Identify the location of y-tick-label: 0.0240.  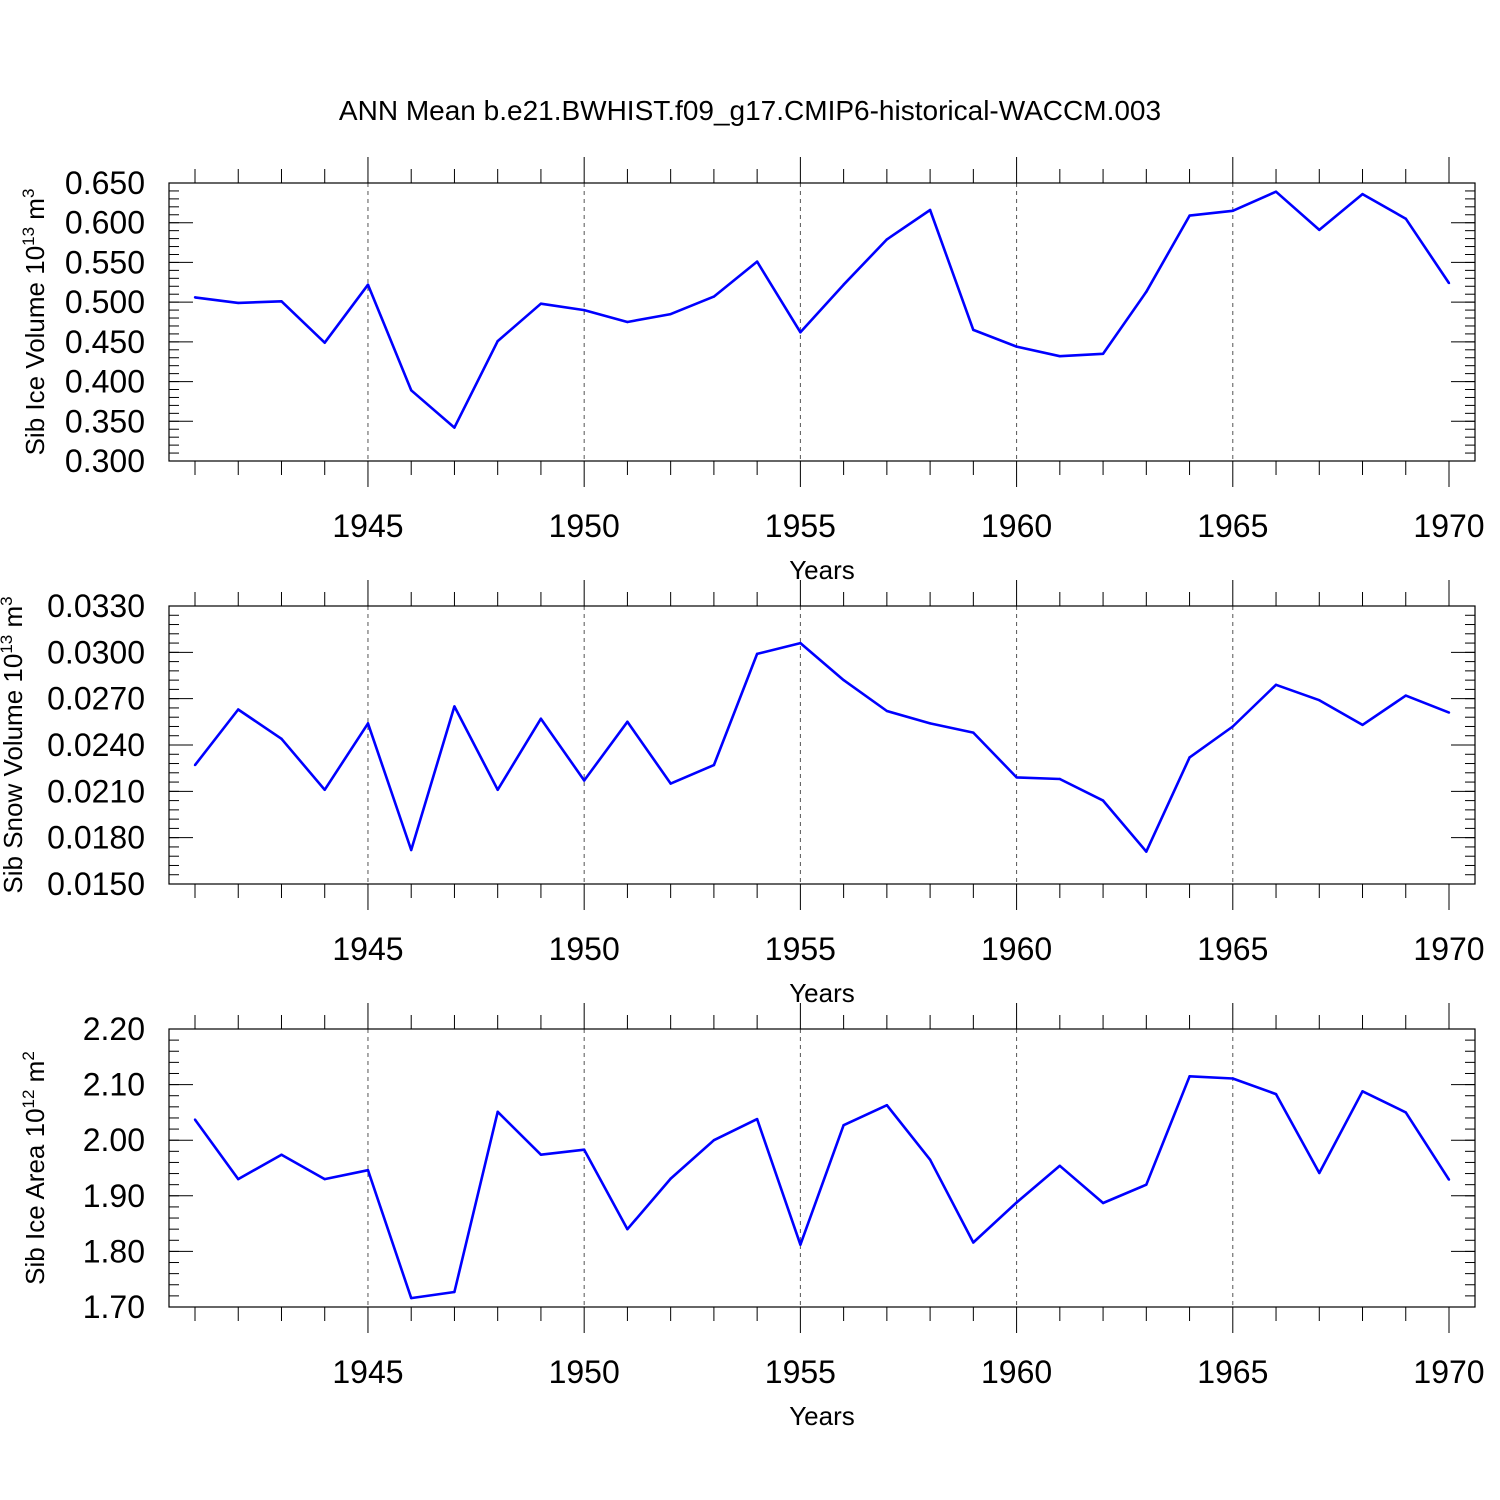
(96, 745).